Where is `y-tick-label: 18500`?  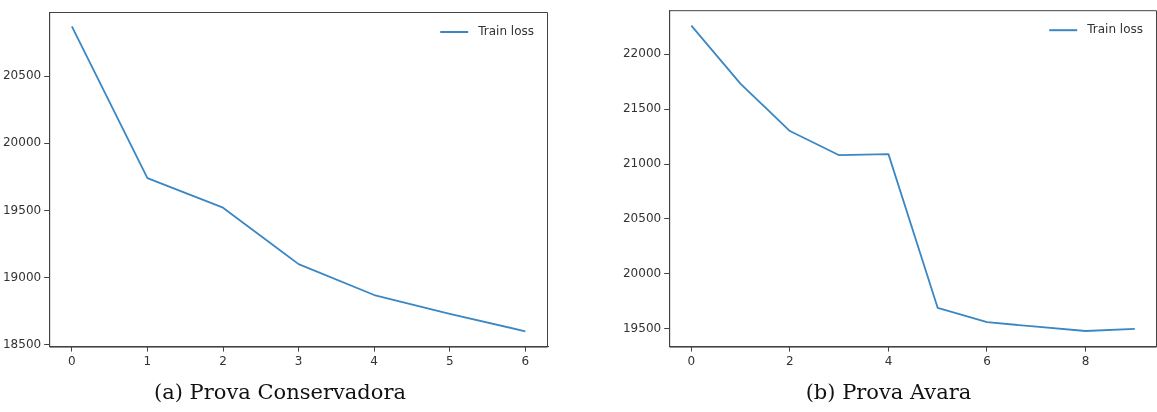 y-tick-label: 18500 is located at coordinates (22, 343).